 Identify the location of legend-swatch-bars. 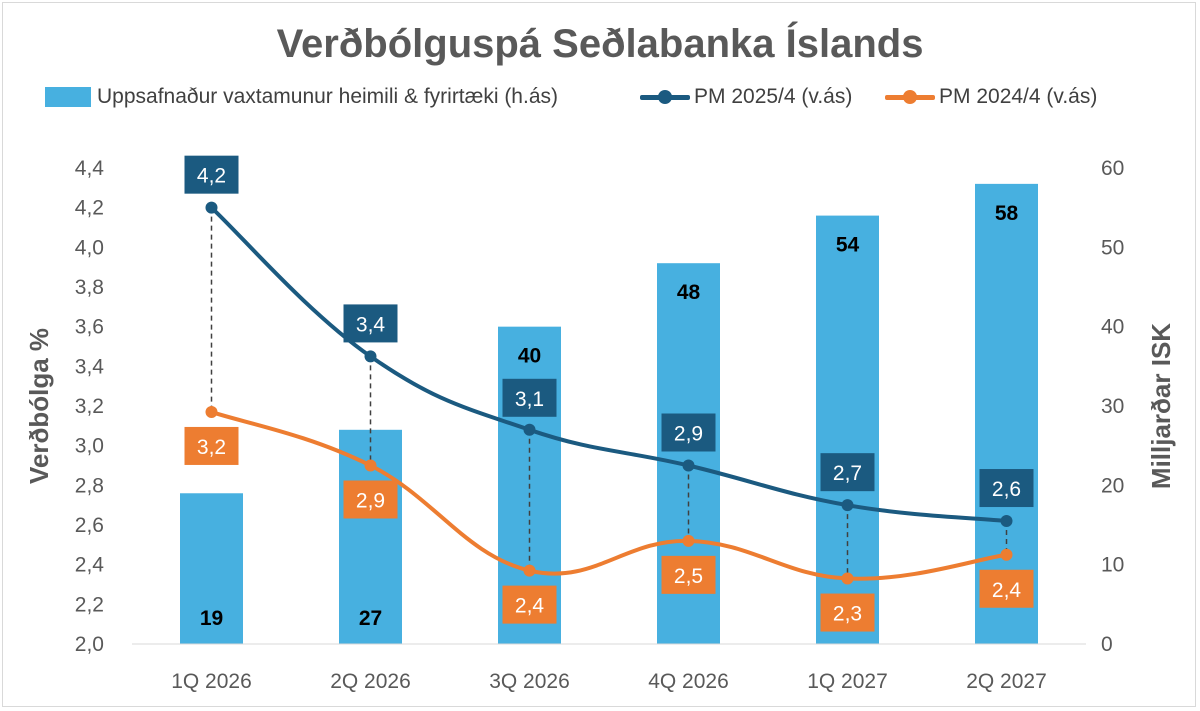
(68, 97).